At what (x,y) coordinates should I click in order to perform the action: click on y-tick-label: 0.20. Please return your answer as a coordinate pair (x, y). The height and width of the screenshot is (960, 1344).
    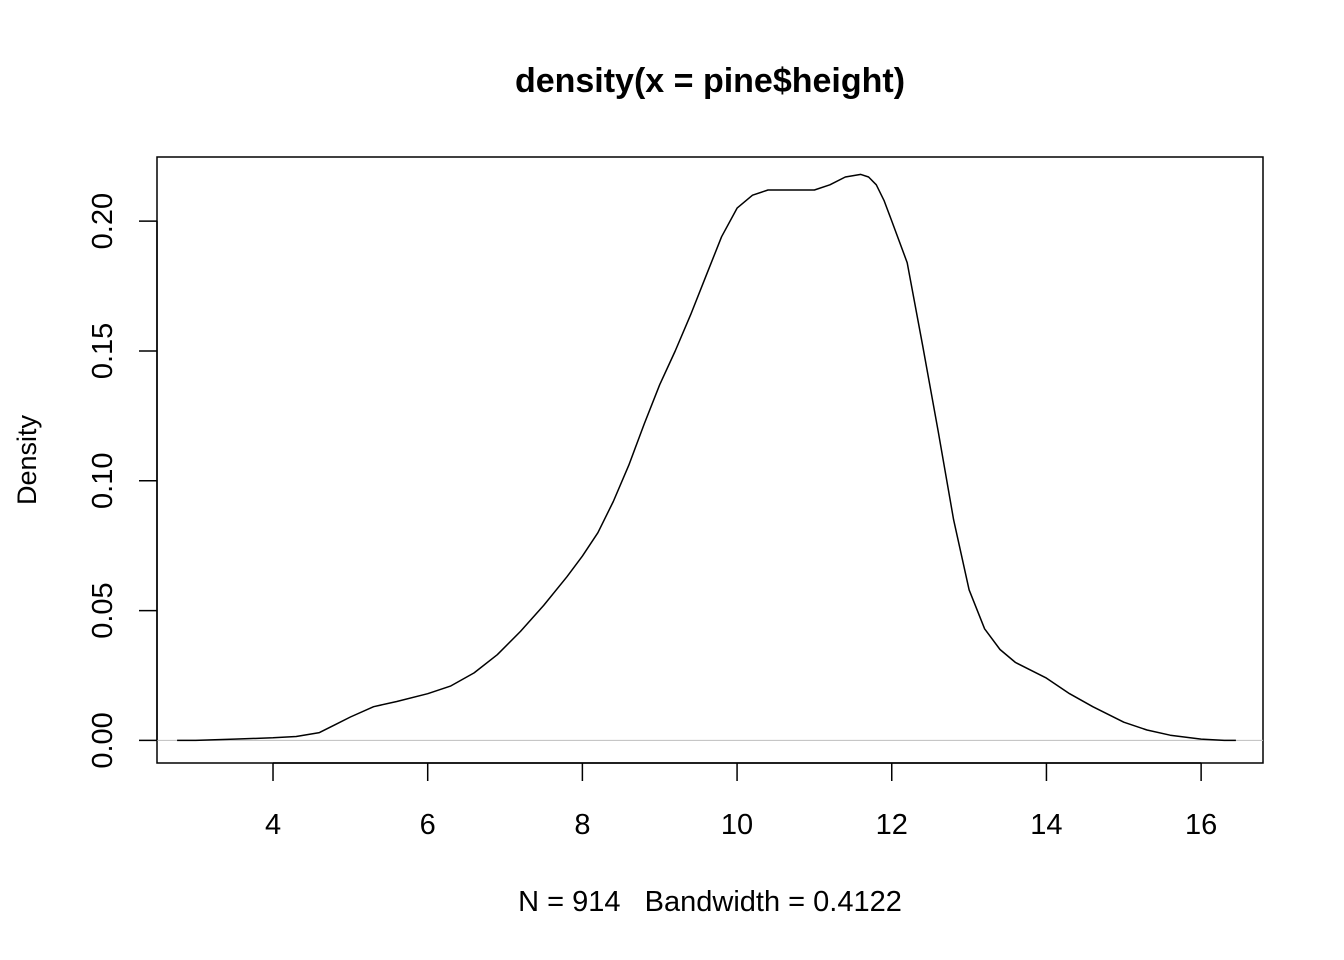
    Looking at the image, I should click on (103, 221).